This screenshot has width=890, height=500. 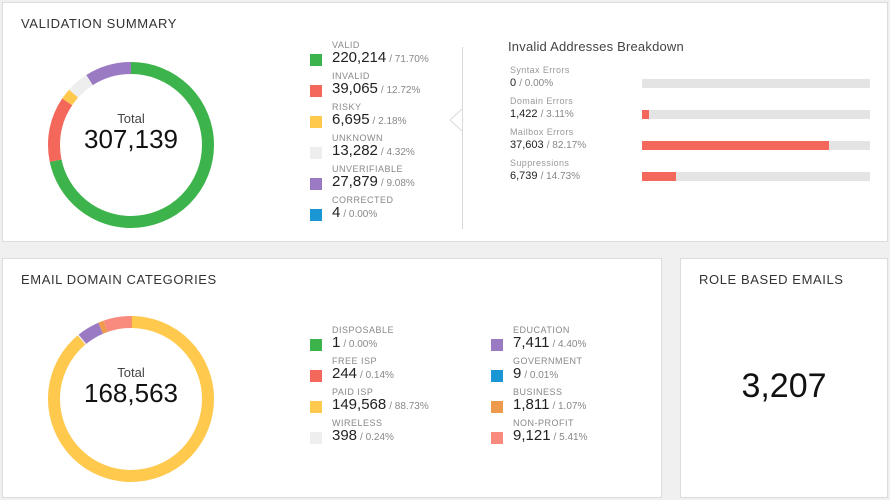 What do you see at coordinates (131, 139) in the screenshot?
I see `validation-total-value: 307,139` at bounding box center [131, 139].